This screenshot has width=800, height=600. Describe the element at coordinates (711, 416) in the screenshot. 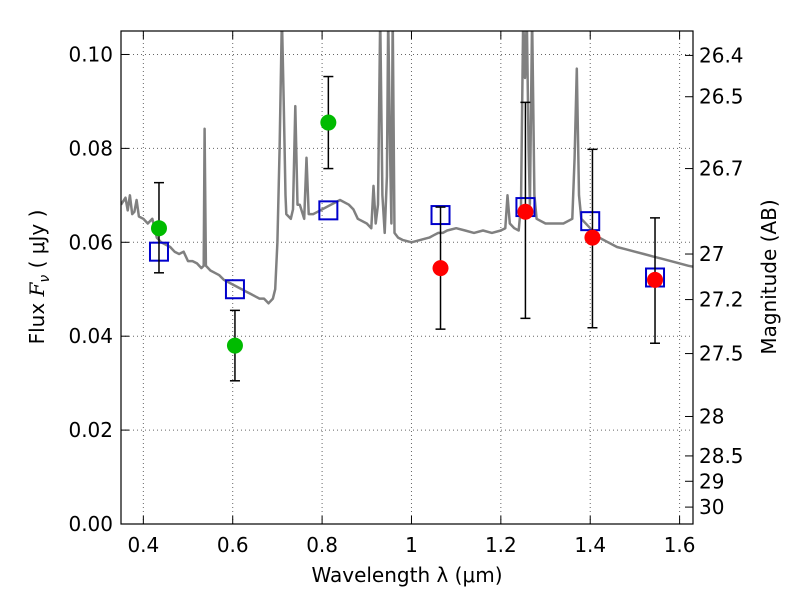

I see `right-tick-label: 28` at that location.